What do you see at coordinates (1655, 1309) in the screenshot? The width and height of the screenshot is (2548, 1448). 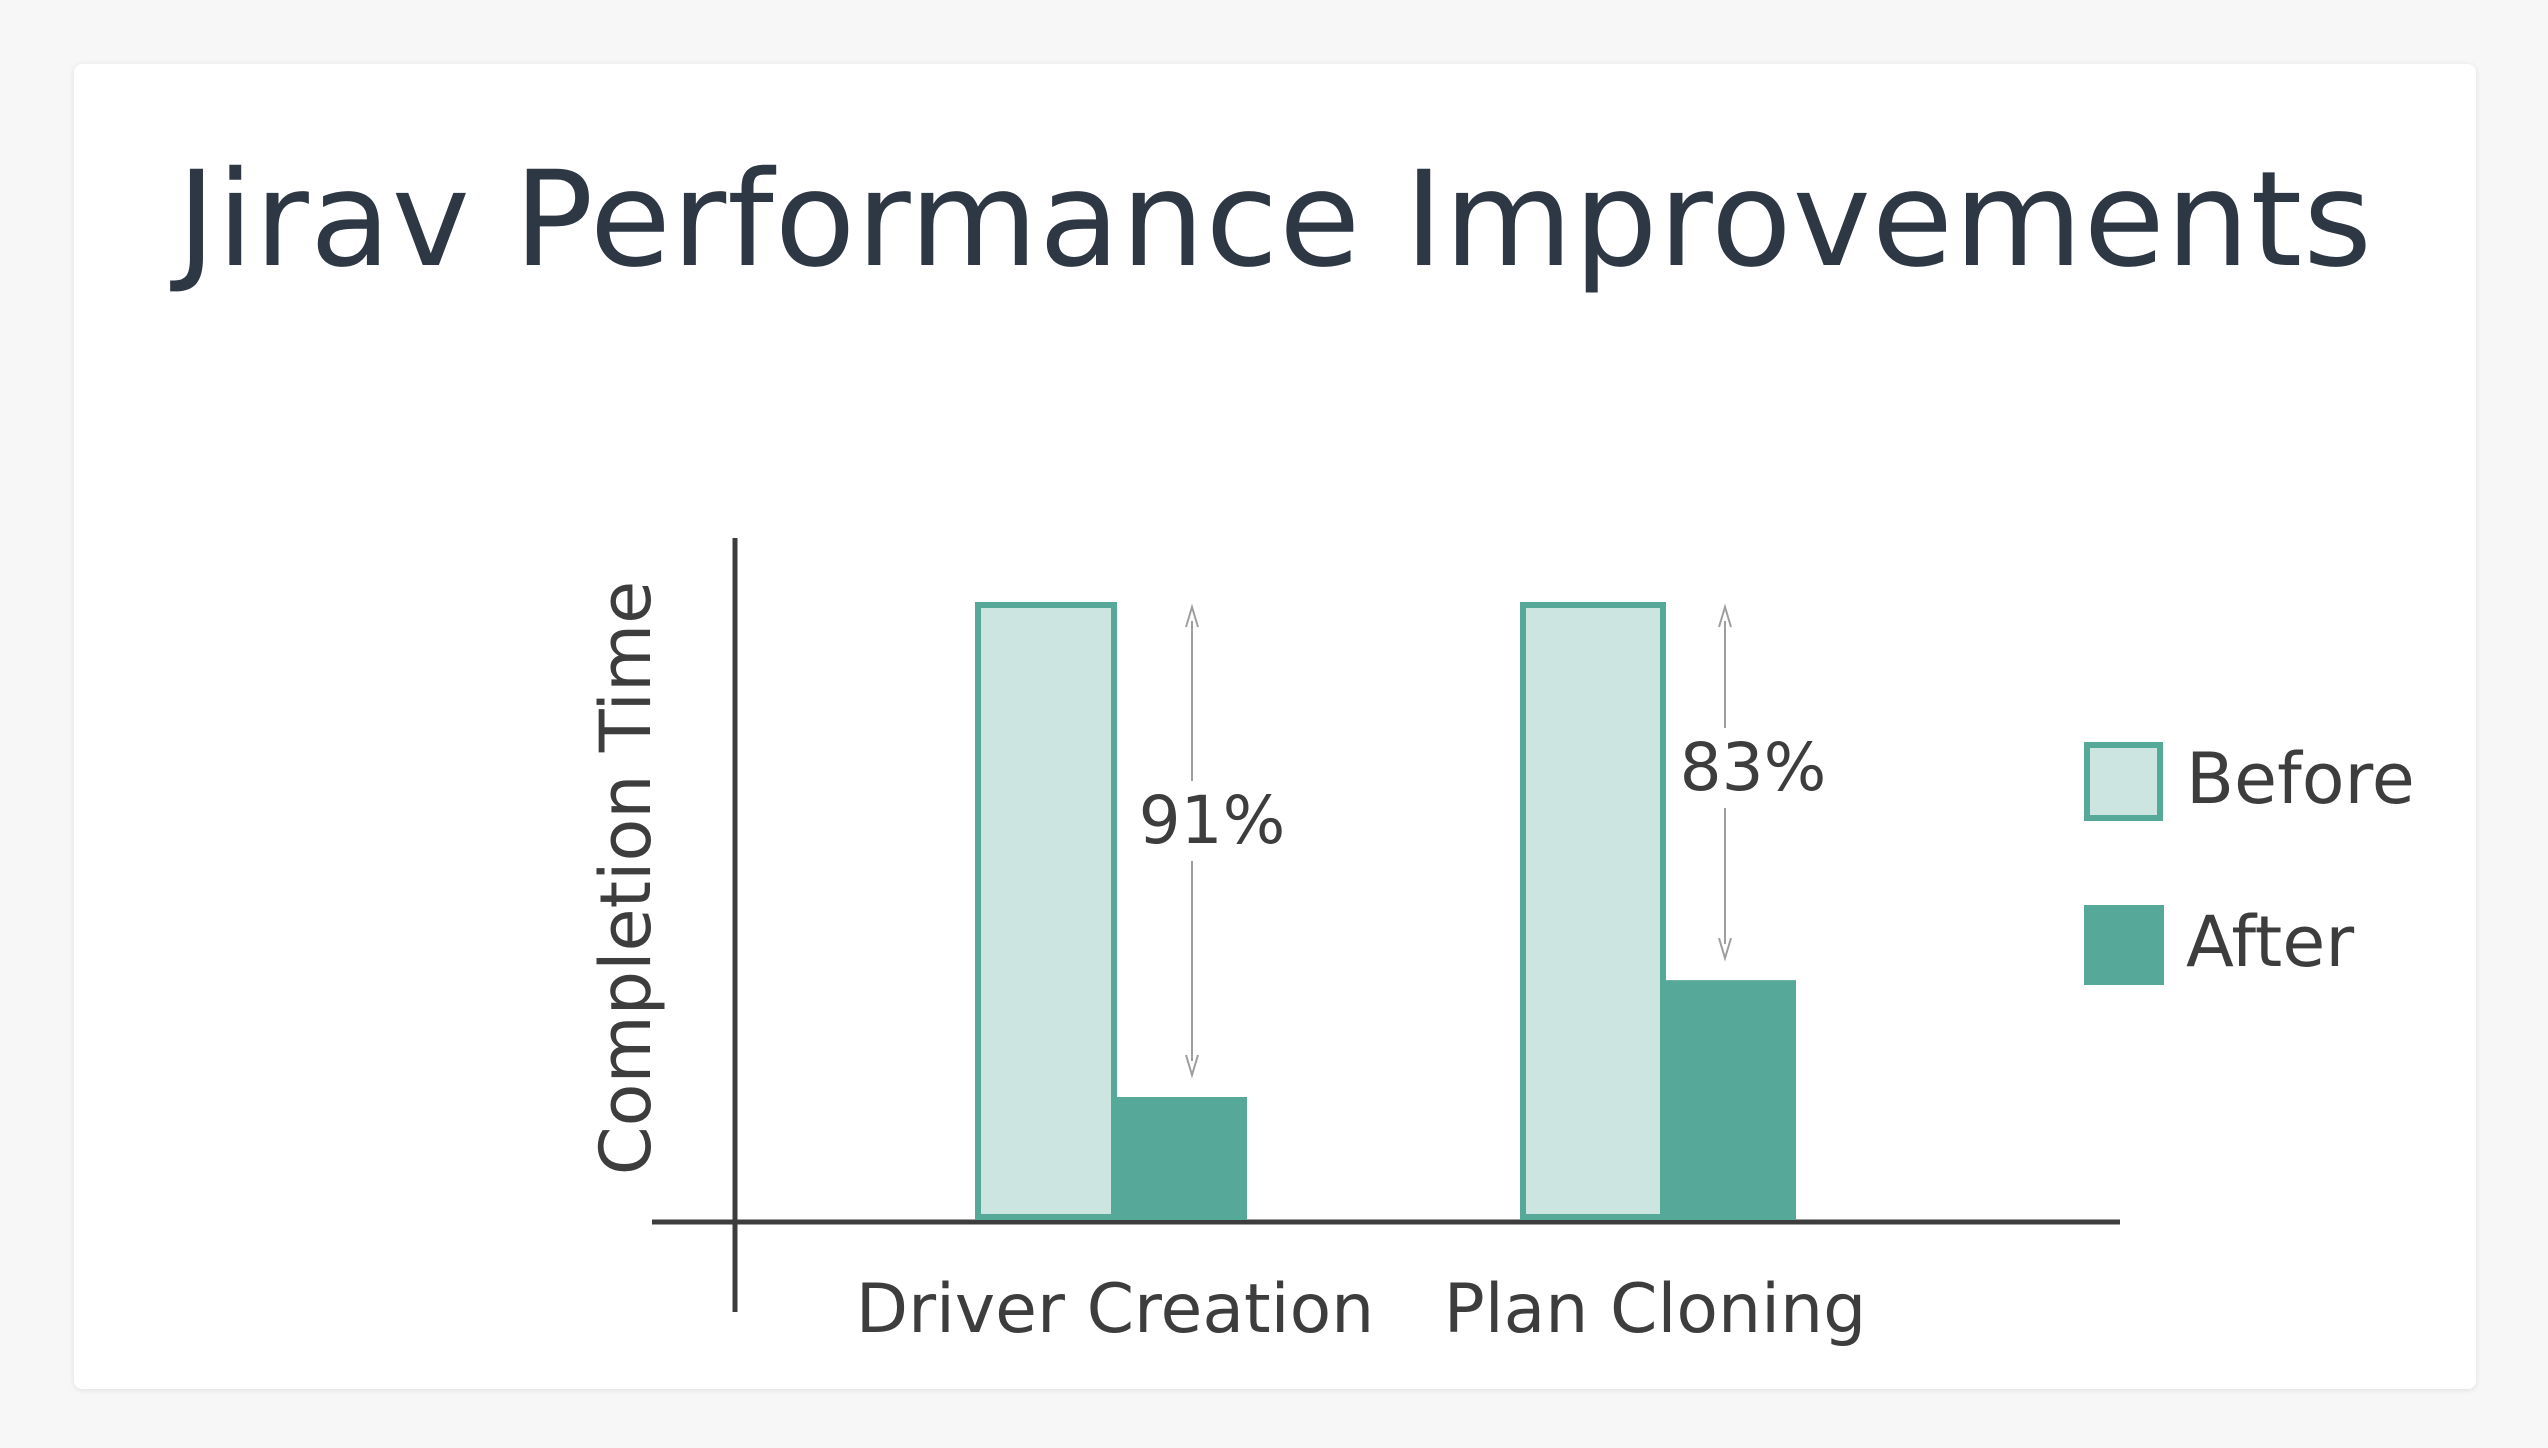 I see `category-label-plan-cloning: Plan Cloning` at bounding box center [1655, 1309].